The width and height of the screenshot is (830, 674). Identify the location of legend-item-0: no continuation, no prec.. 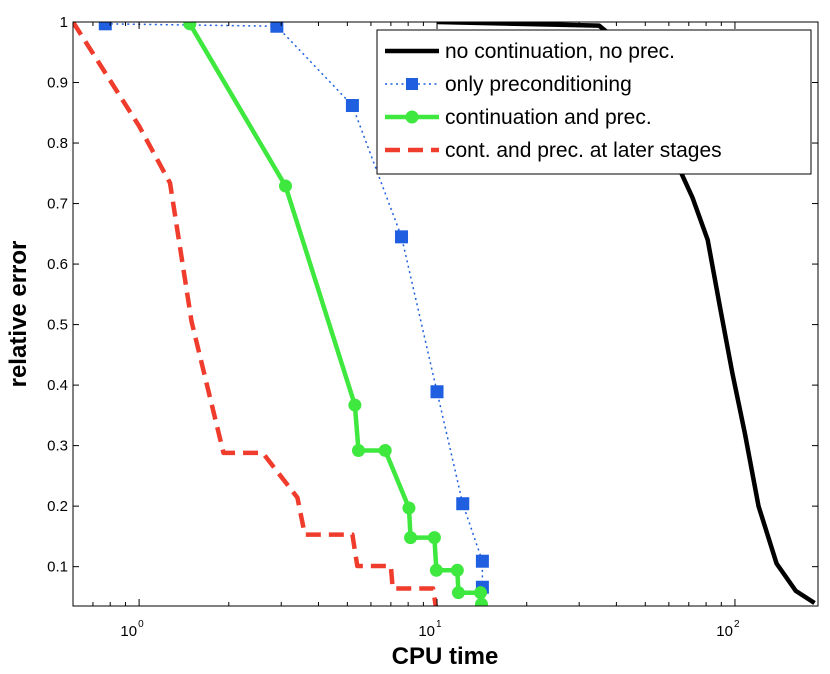
(530, 51).